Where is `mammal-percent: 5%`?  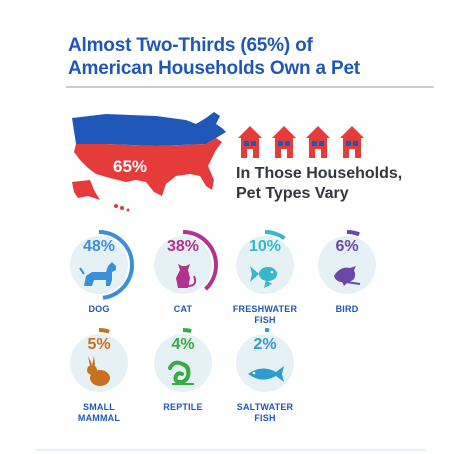 mammal-percent: 5% is located at coordinates (99, 344).